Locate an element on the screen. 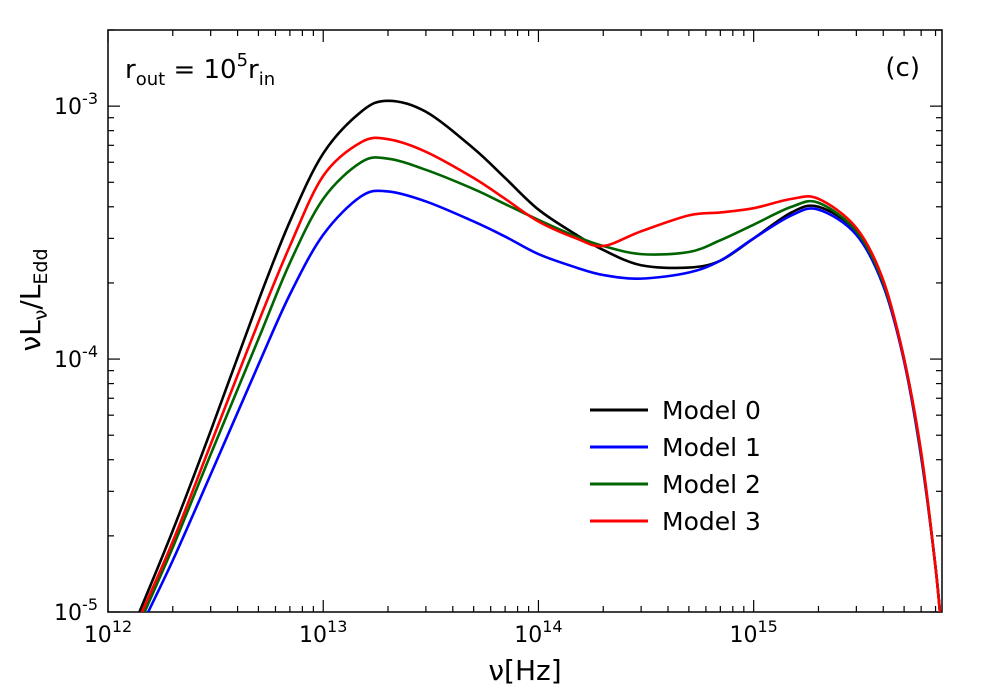 The width and height of the screenshot is (1000, 700). x-tick-label: 1013 is located at coordinates (323, 632).